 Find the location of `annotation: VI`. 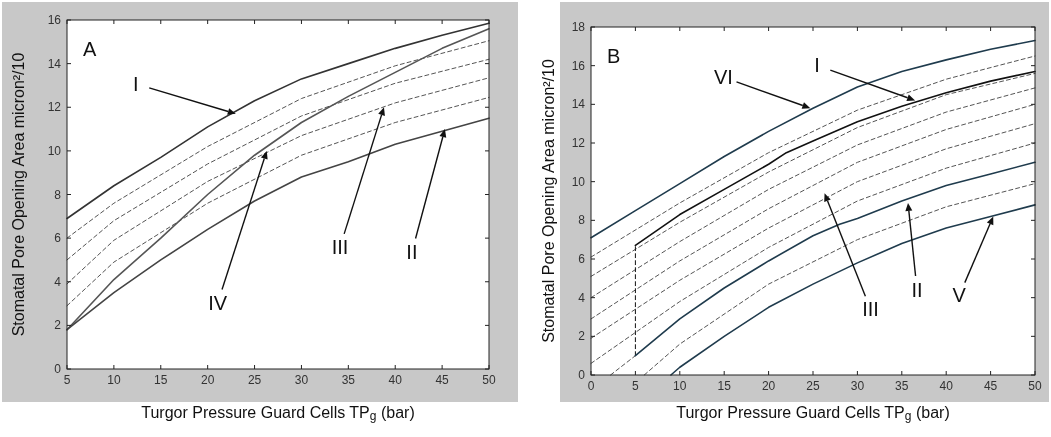

annotation: VI is located at coordinates (723, 77).